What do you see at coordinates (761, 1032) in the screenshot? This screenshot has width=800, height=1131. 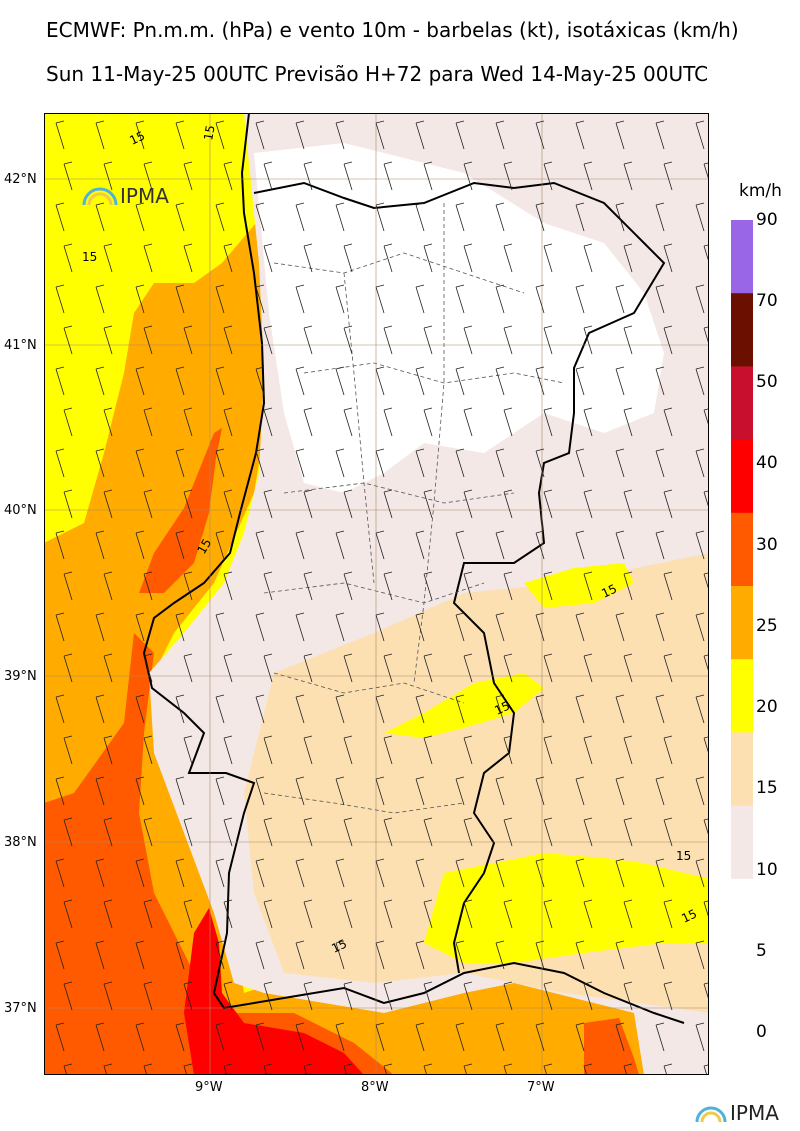 I see `colorbar-label: 0` at bounding box center [761, 1032].